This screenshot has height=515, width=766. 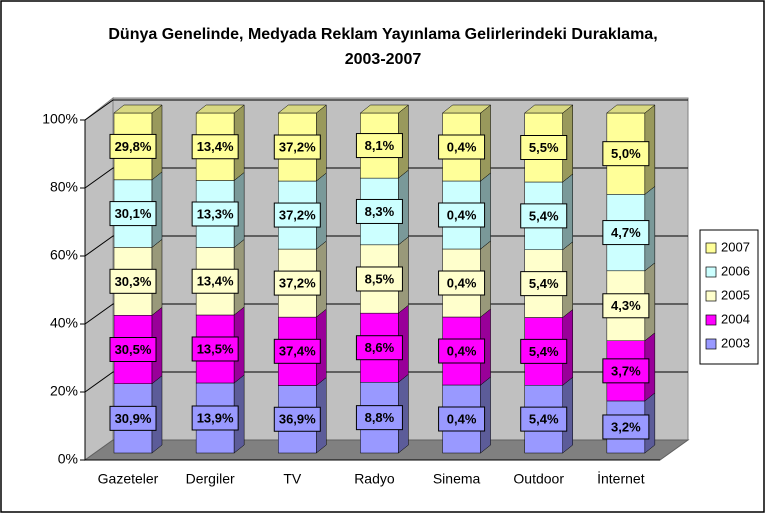 What do you see at coordinates (99, 278) in the screenshot?
I see `side-wall` at bounding box center [99, 278].